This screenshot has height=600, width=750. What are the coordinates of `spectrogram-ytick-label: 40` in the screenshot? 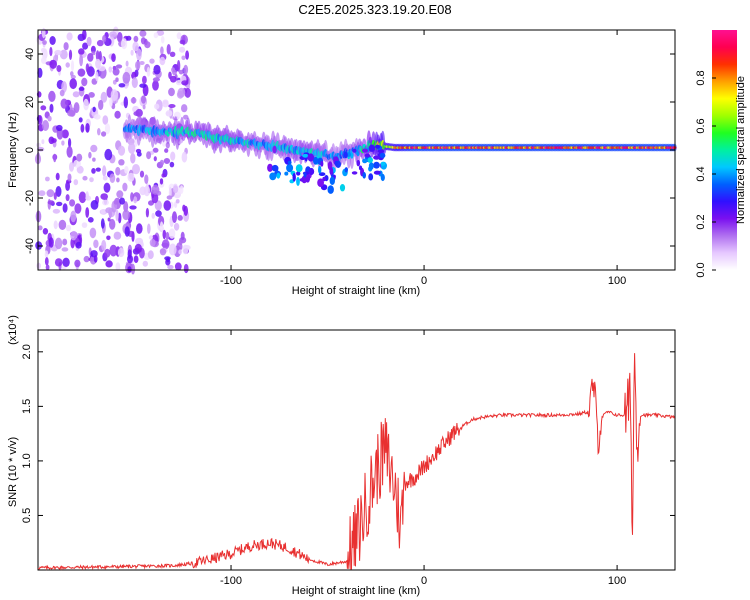 It's located at (30, 54).